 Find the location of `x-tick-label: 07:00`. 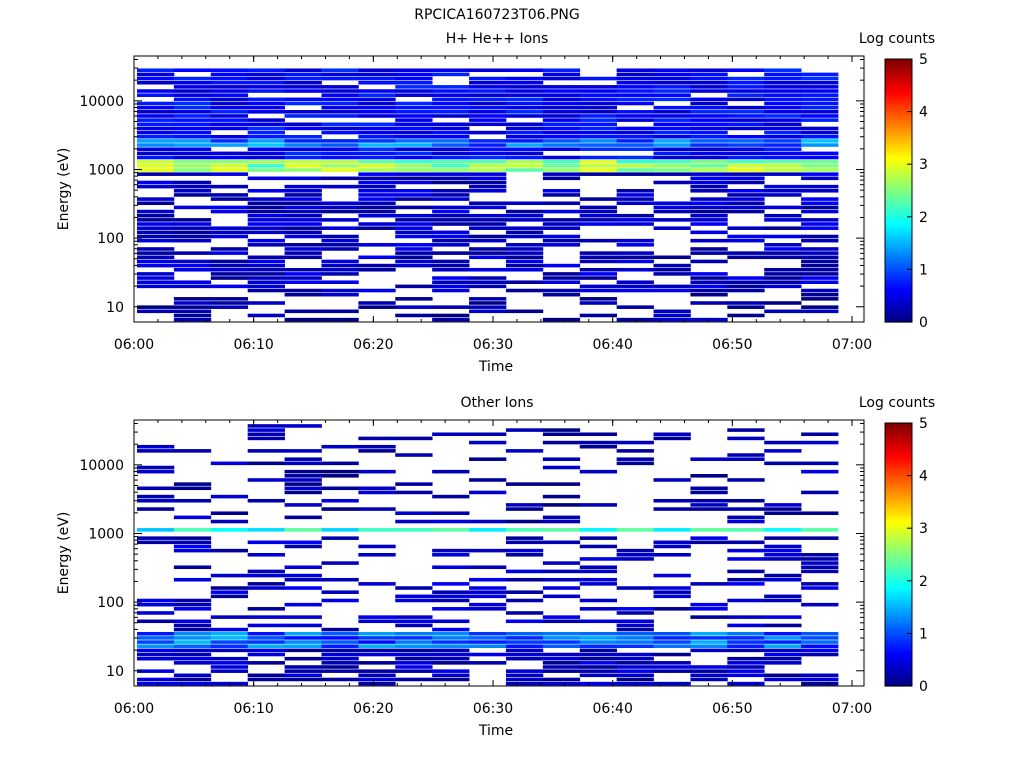

x-tick-label: 07:00 is located at coordinates (852, 345).